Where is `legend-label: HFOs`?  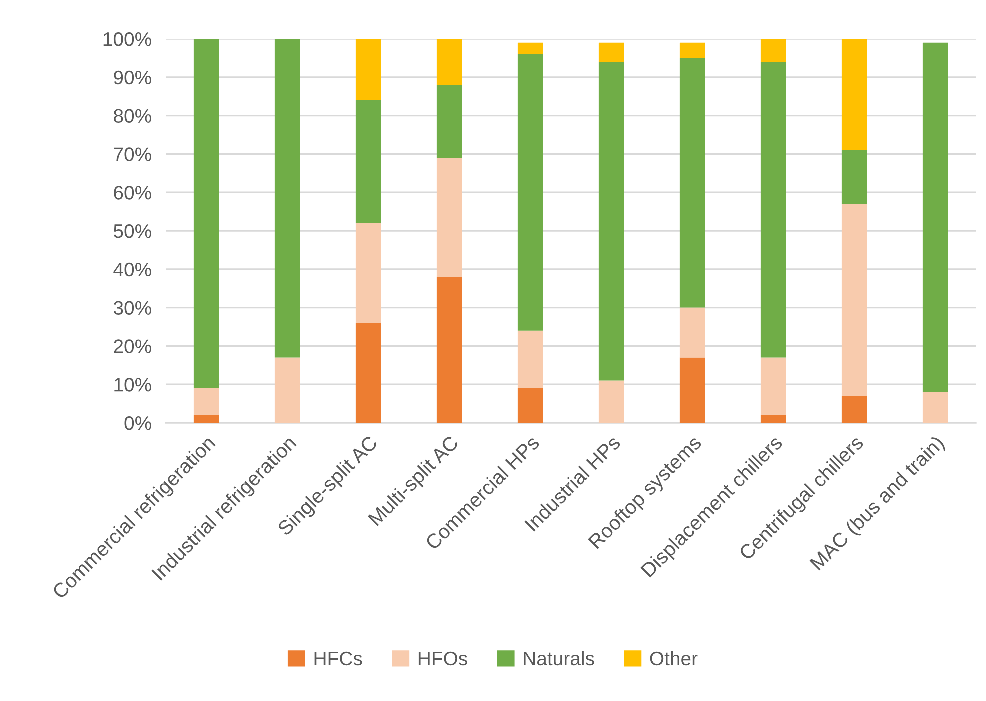
legend-label: HFOs is located at coordinates (443, 659).